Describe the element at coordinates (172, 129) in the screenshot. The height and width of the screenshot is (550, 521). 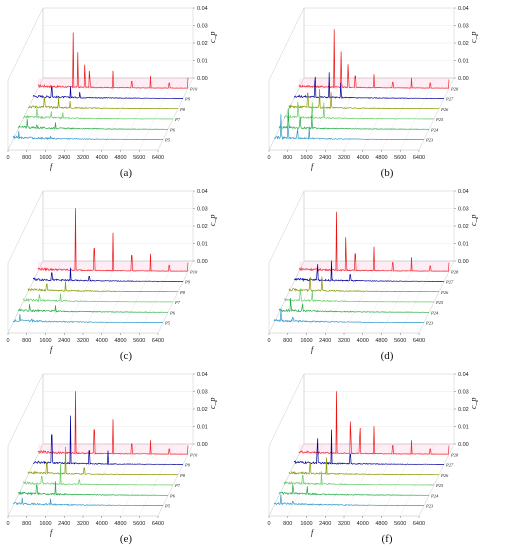
I see `series-label-p6: P6` at that location.